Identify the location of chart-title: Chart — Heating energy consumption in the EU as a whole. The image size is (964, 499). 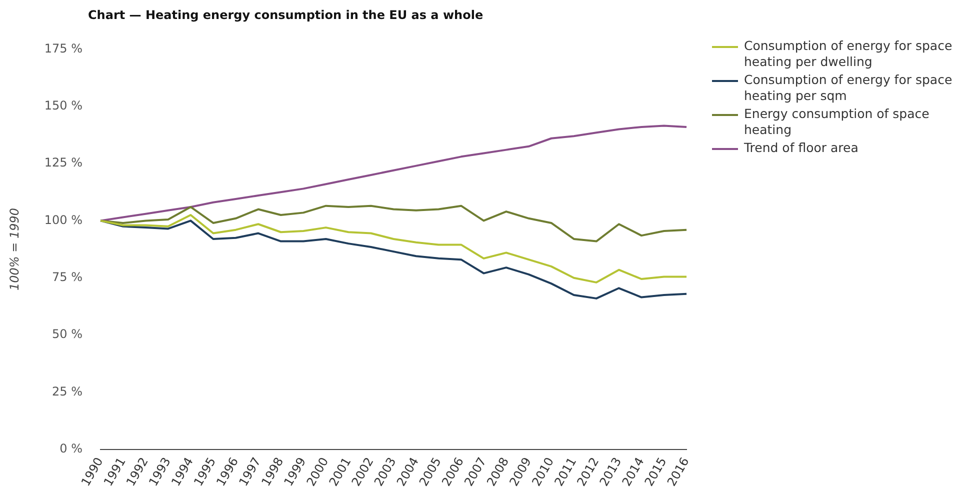
(286, 15).